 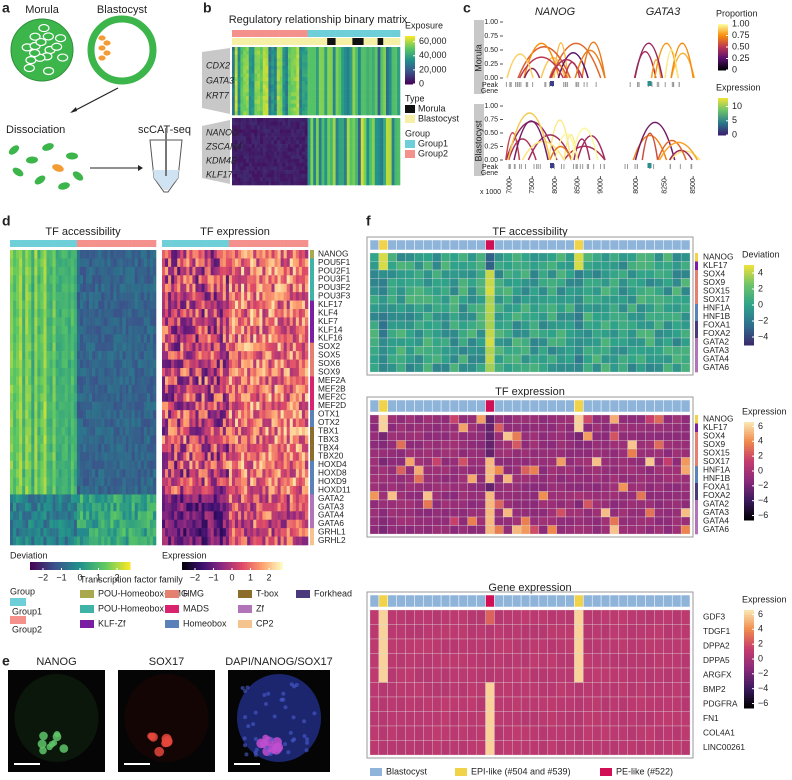 I want to click on type-bar, so click(x=342, y=41).